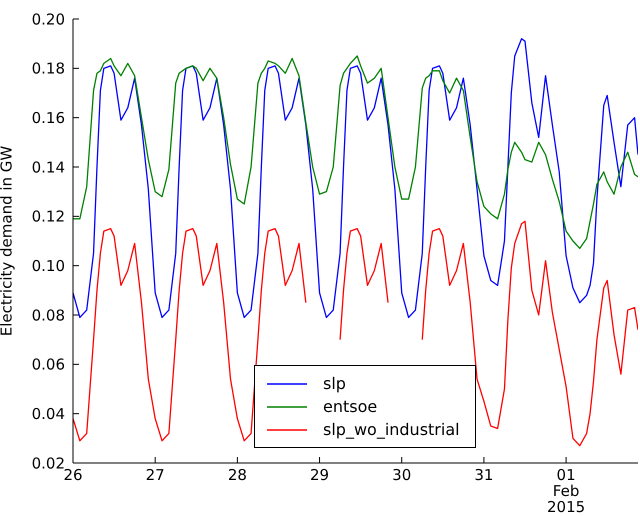  Describe the element at coordinates (320, 475) in the screenshot. I see `x-tick-label: 29` at that location.